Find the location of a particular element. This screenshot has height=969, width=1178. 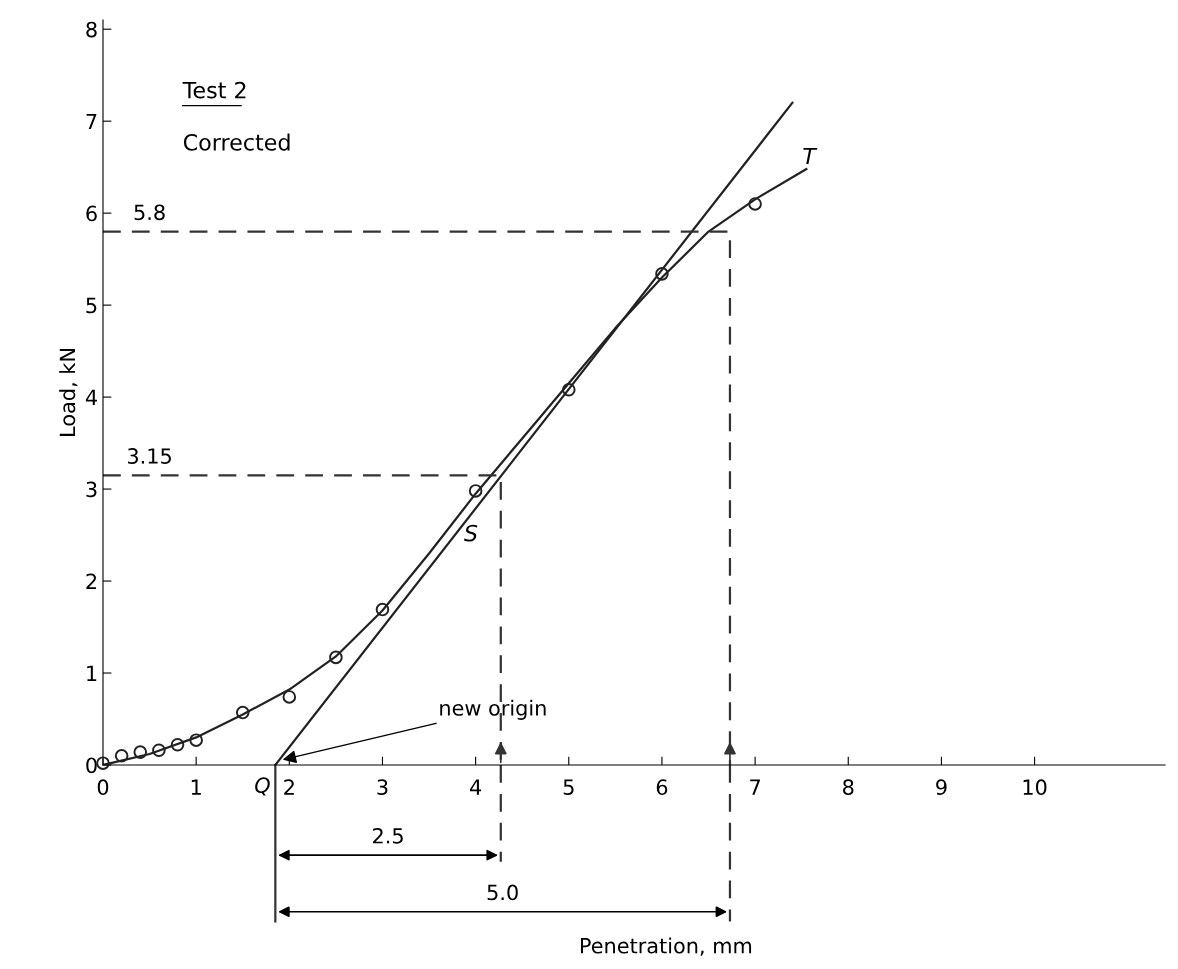

y-tick-label: 7 is located at coordinates (91, 121).